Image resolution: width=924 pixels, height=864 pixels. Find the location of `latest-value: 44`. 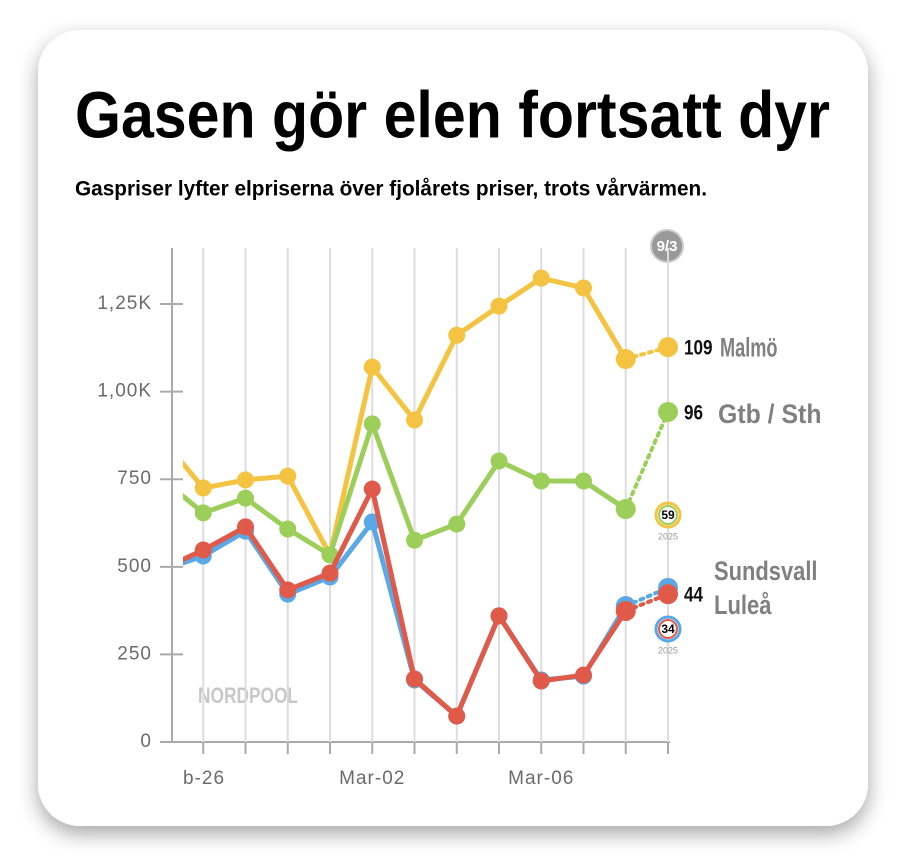

latest-value: 44 is located at coordinates (693, 595).